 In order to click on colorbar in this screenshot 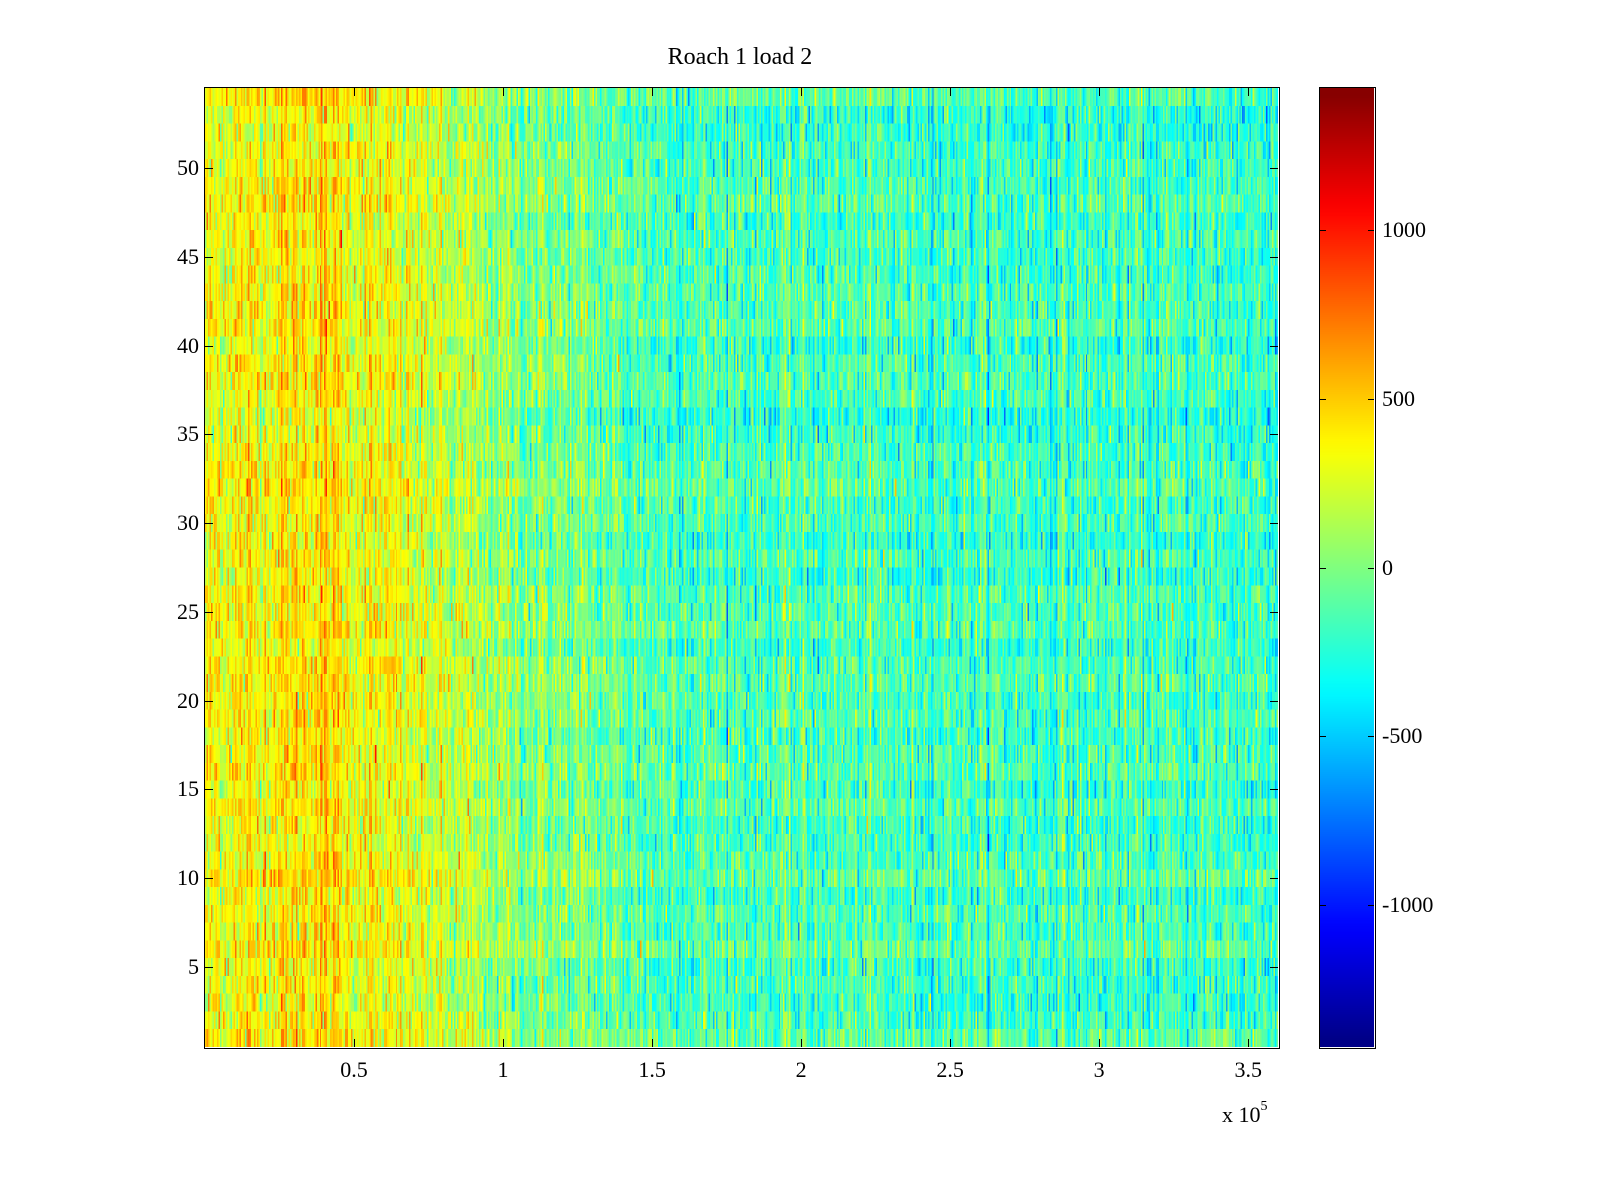, I will do `click(1347, 567)`.